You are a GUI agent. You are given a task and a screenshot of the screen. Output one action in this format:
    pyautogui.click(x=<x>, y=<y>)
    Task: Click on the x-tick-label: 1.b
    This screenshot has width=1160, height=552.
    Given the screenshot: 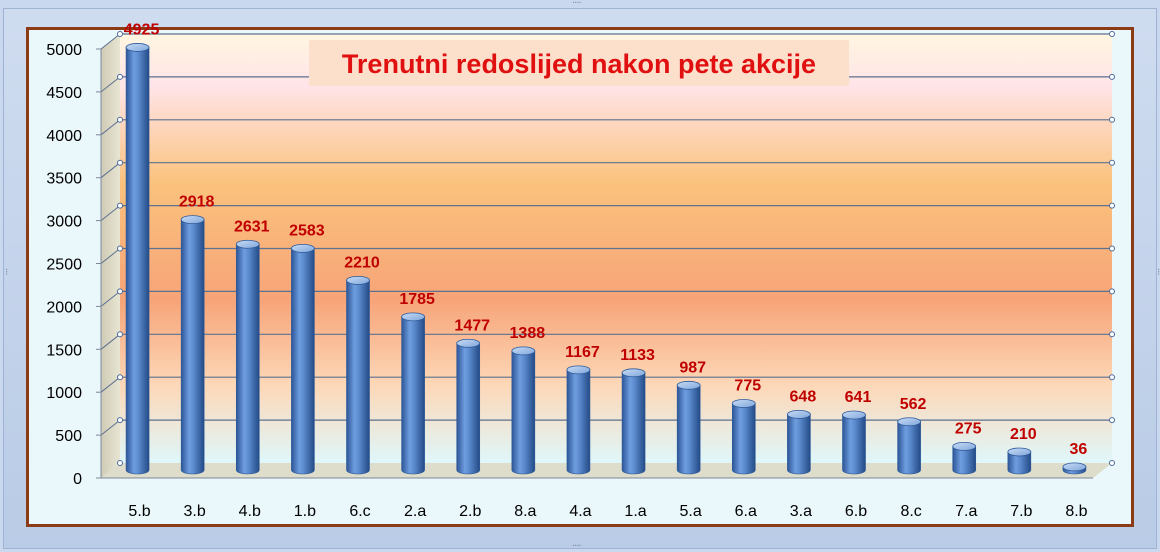 What is the action you would take?
    pyautogui.click(x=305, y=511)
    